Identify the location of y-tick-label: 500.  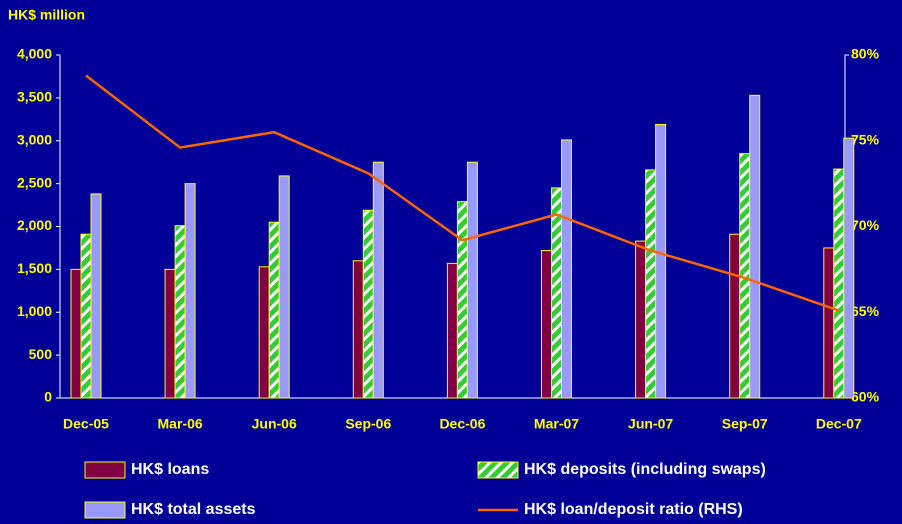
(41, 354).